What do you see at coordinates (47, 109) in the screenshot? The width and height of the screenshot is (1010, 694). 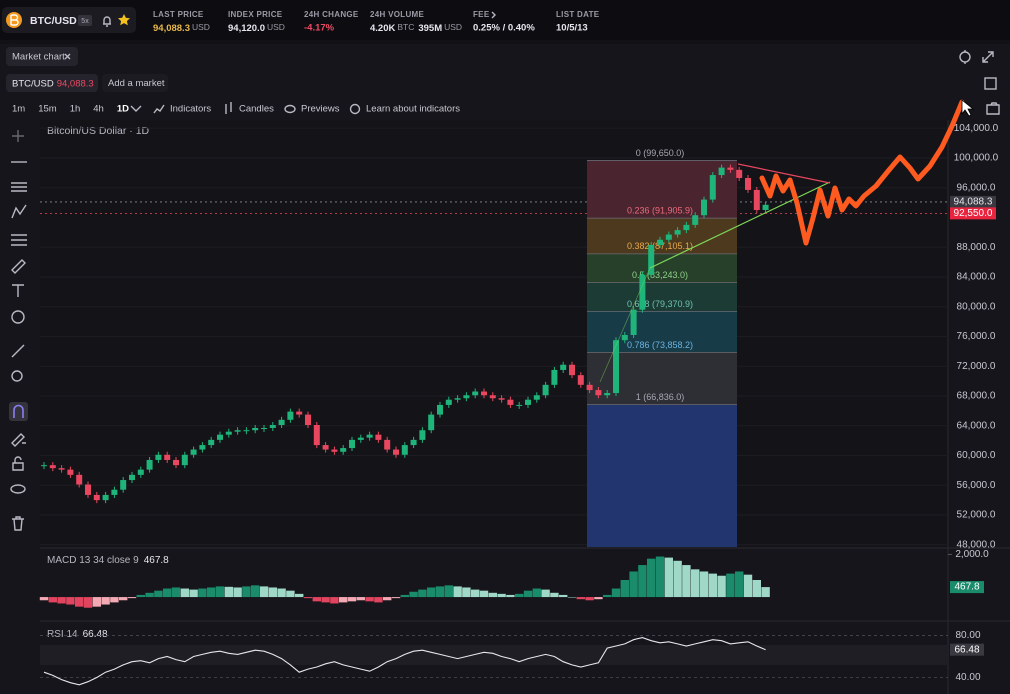 I see `timeframe: 15m` at bounding box center [47, 109].